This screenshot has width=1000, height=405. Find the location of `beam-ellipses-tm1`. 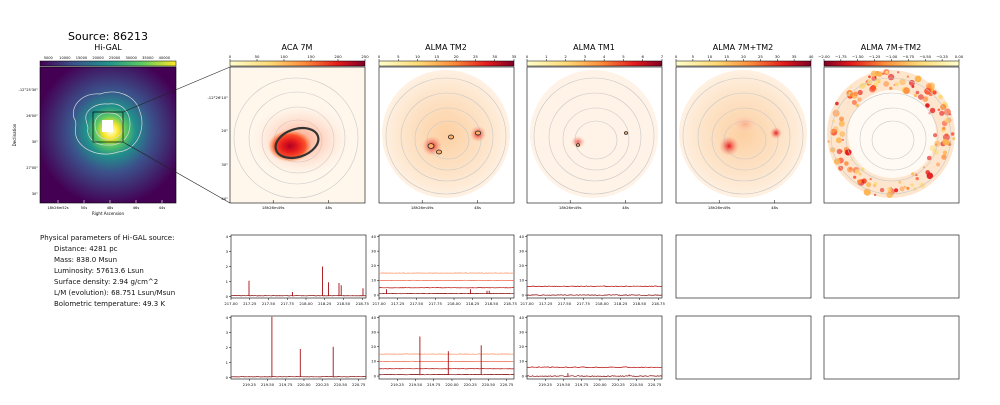

beam-ellipses-tm1 is located at coordinates (602, 139).